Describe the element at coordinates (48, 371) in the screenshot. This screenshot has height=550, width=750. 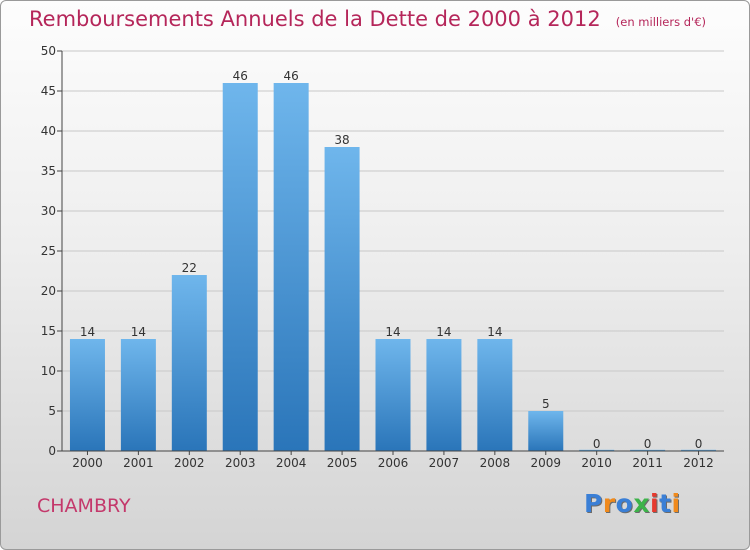
I see `y-tick-label: 10` at that location.